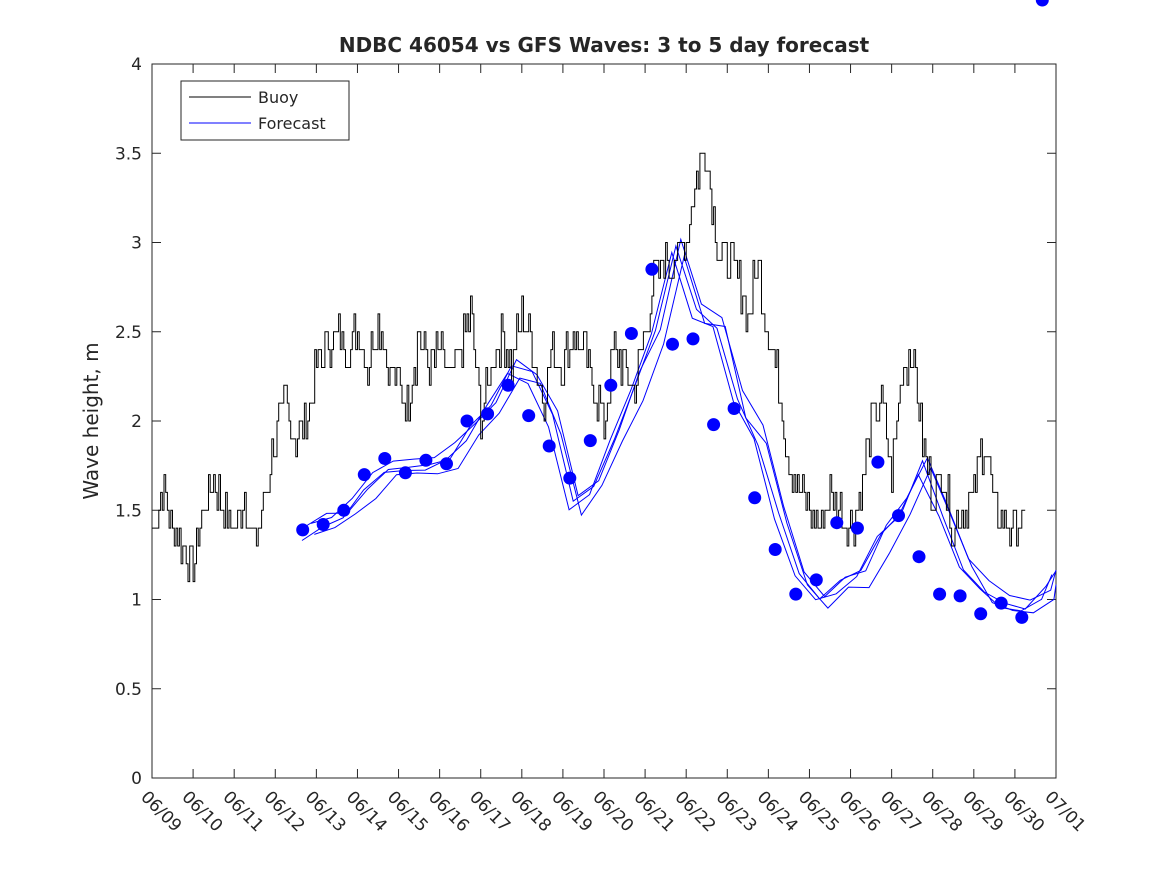  What do you see at coordinates (136, 65) in the screenshot?
I see `y-tick-label: 4` at bounding box center [136, 65].